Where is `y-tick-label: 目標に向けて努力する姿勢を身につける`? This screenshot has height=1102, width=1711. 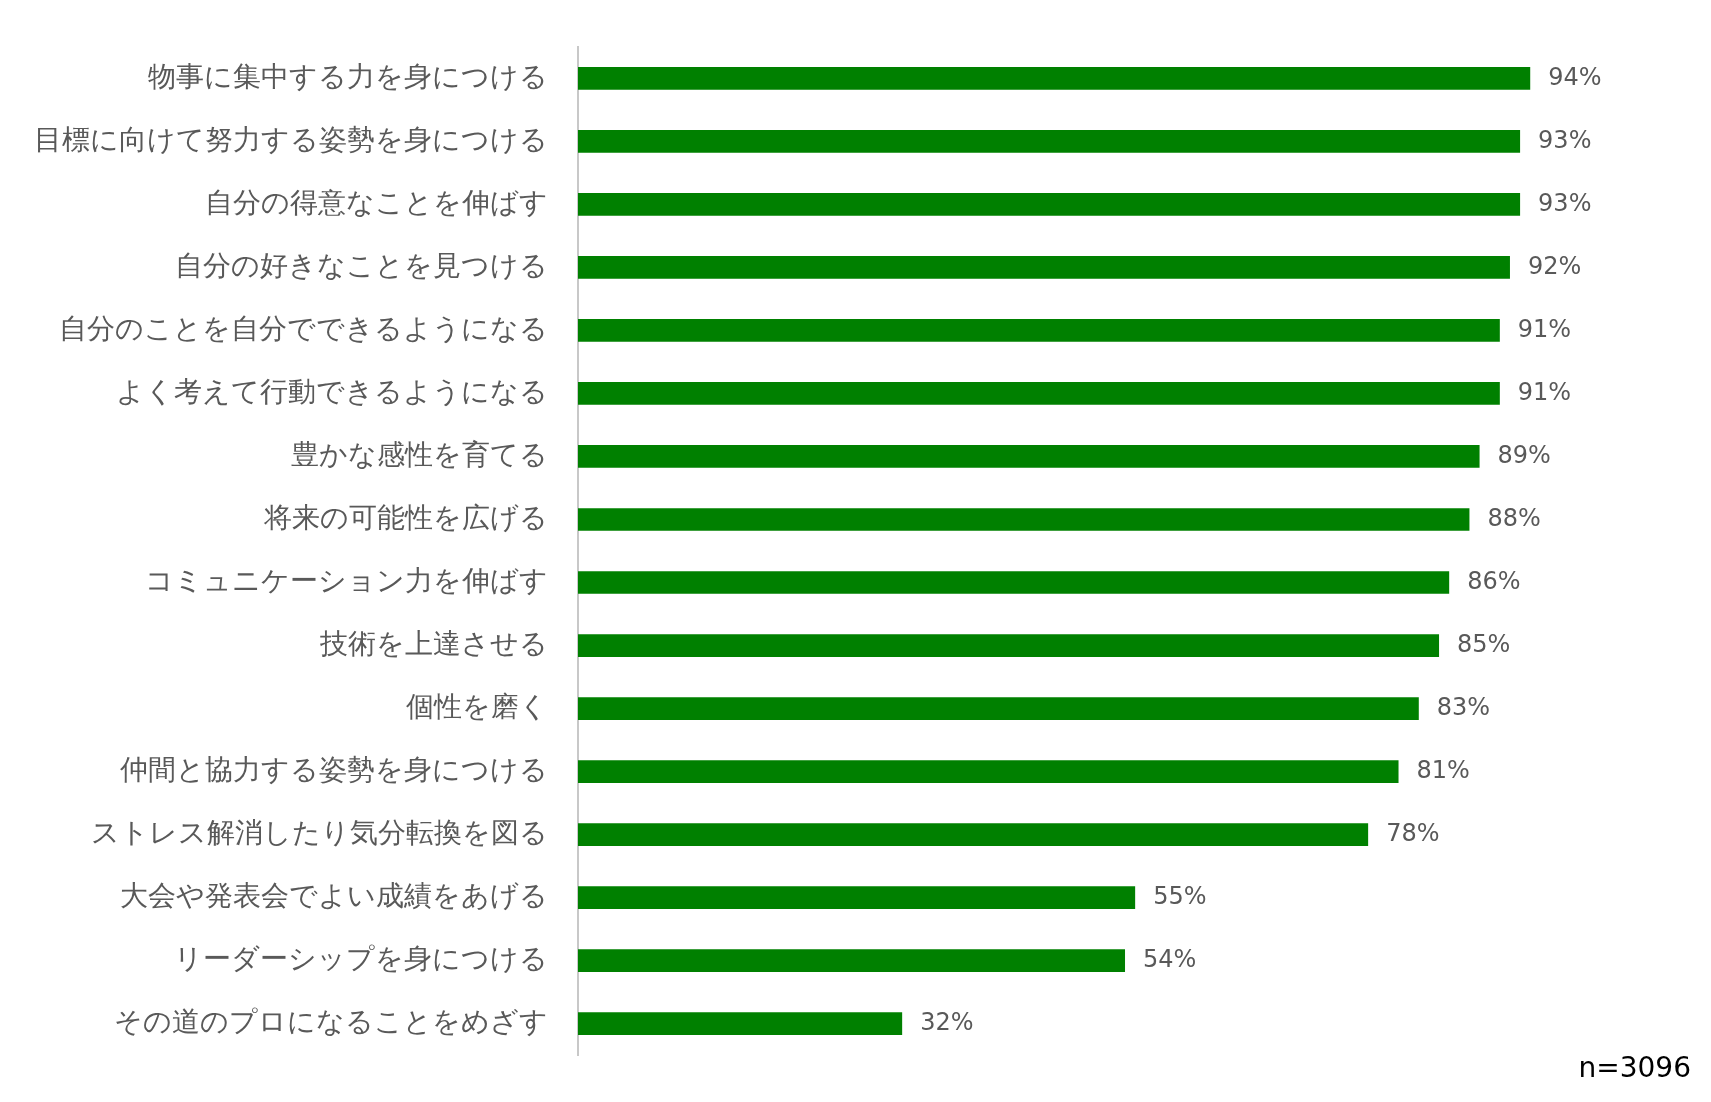 y-tick-label: 目標に向けて努力する姿勢を身につける is located at coordinates (291, 140).